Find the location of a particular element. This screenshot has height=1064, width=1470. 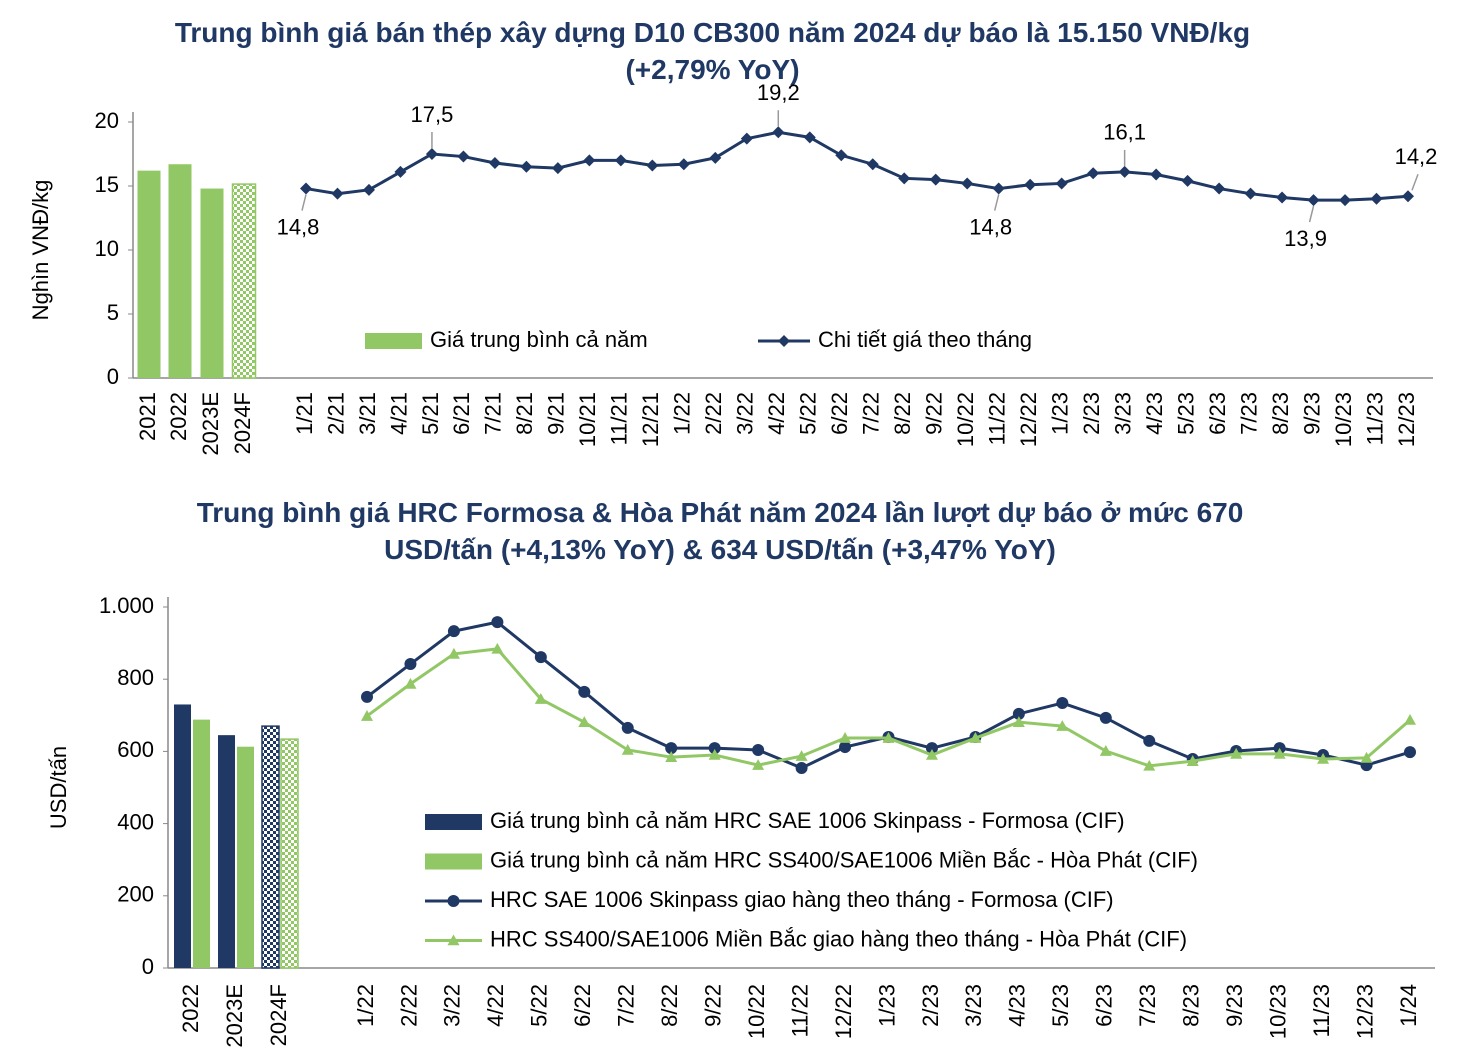

x-tick-label: 3/21 is located at coordinates (367, 413).